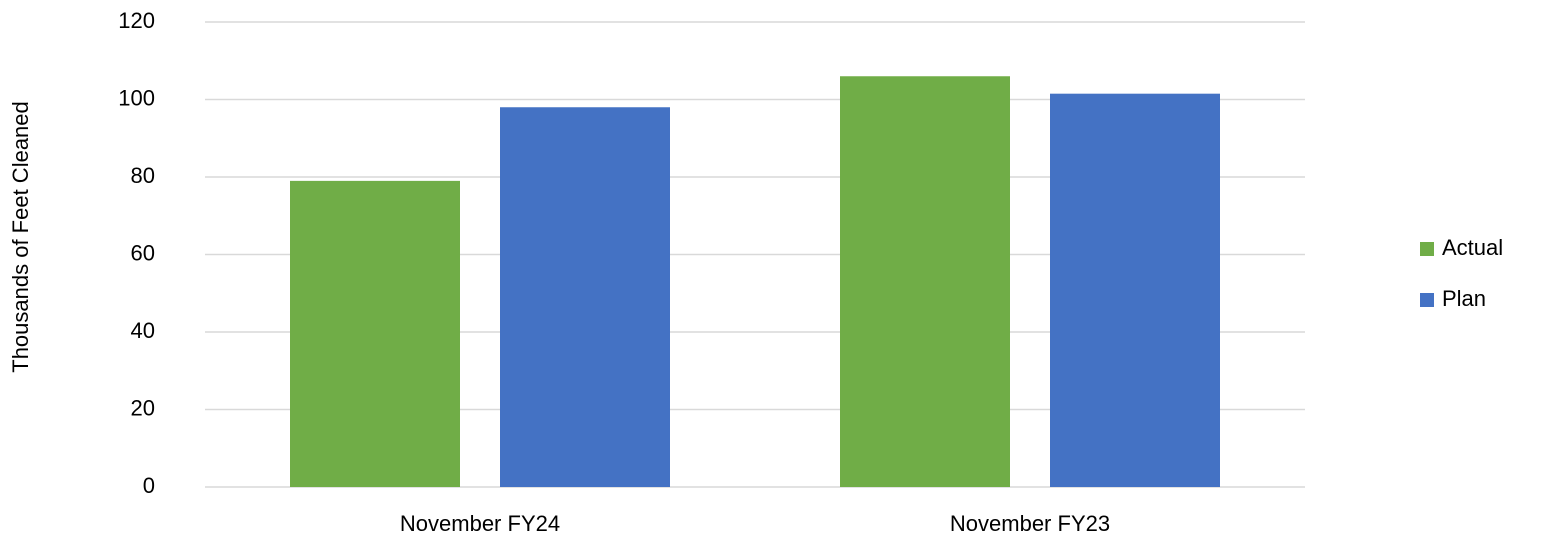 The image size is (1541, 539). Describe the element at coordinates (143, 407) in the screenshot. I see `y-tick-label: 20` at that location.